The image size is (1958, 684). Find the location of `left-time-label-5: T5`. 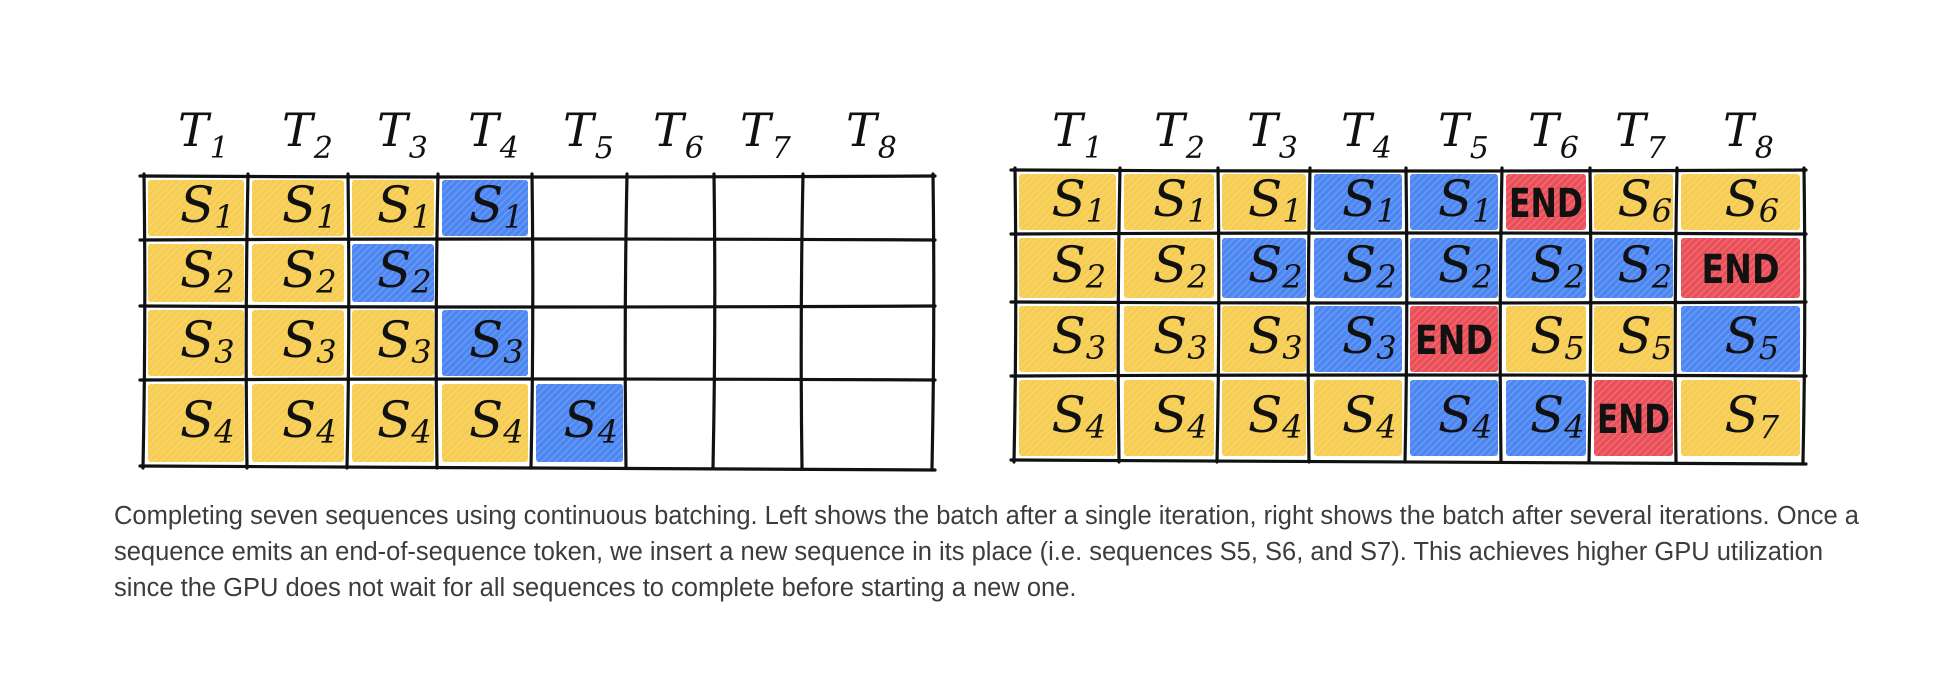

left-time-label-5: T5 is located at coordinates (588, 134).